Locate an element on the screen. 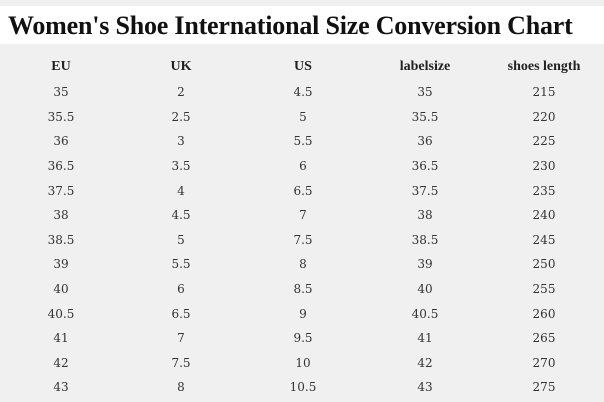  column-header-eu: EU is located at coordinates (61, 66).